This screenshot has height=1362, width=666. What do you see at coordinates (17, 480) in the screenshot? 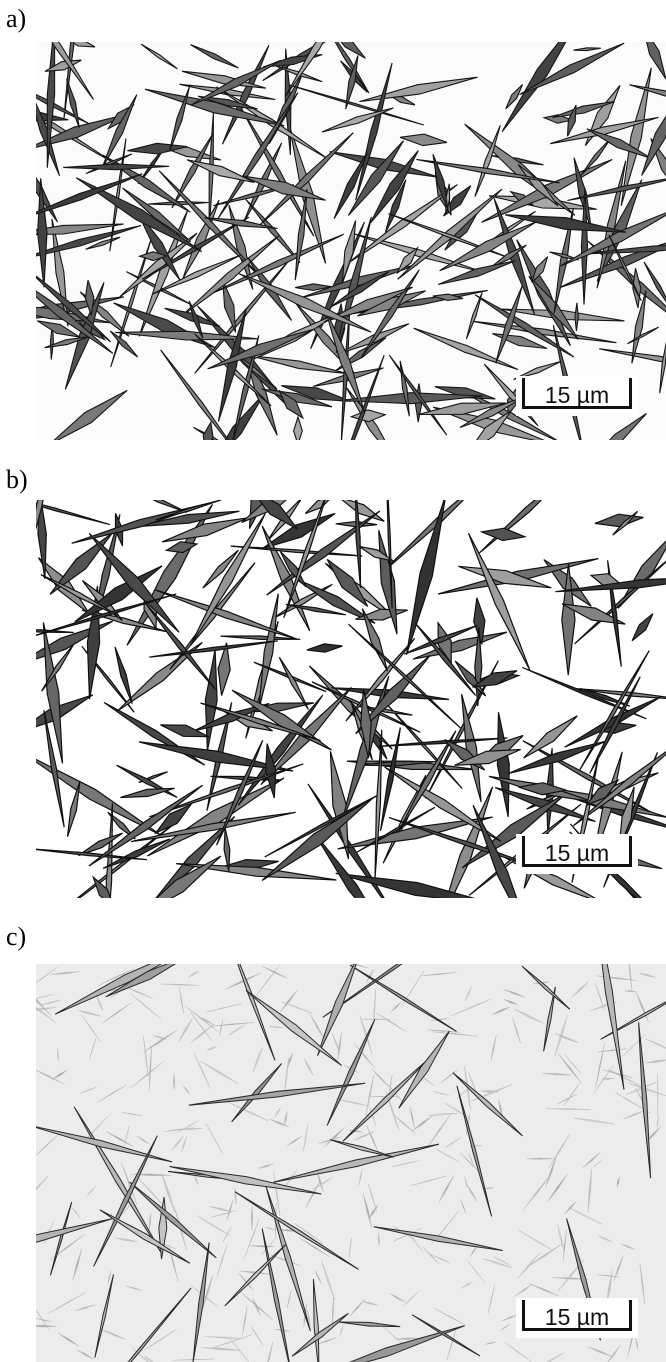
I see `panel-b-label: b)` at bounding box center [17, 480].